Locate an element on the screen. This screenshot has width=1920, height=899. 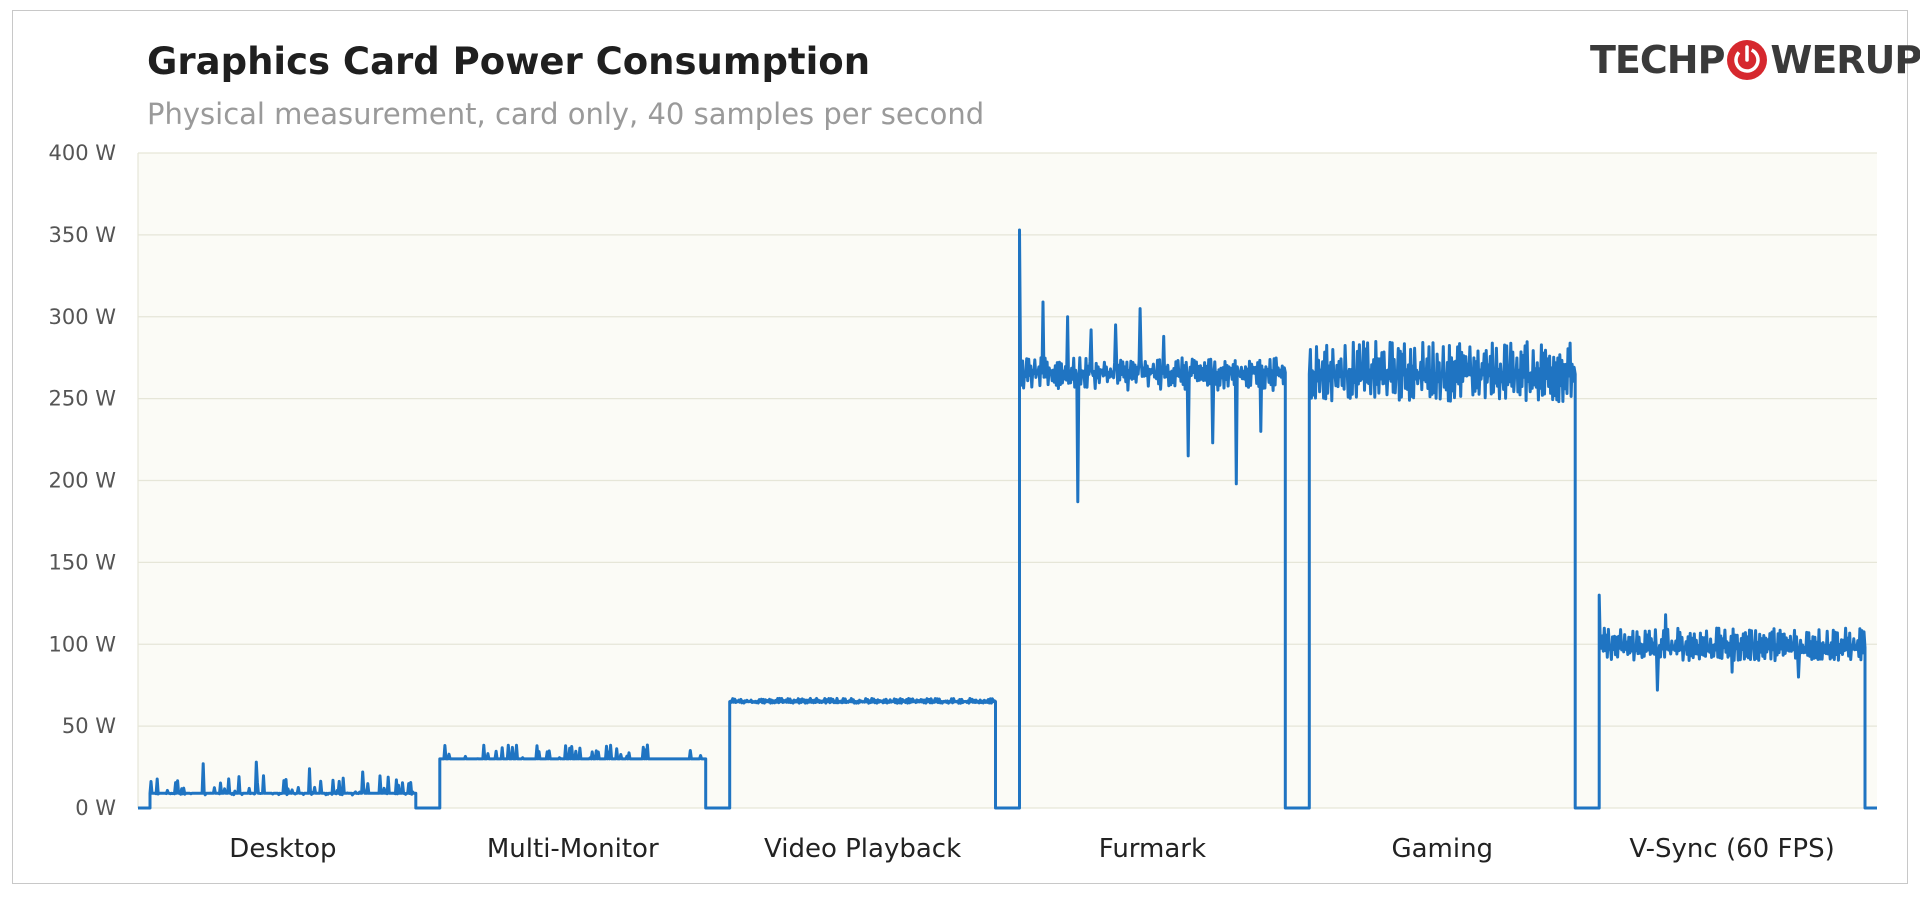
techpowerup-logo: TECHP WERUP is located at coordinates (1755, 60).